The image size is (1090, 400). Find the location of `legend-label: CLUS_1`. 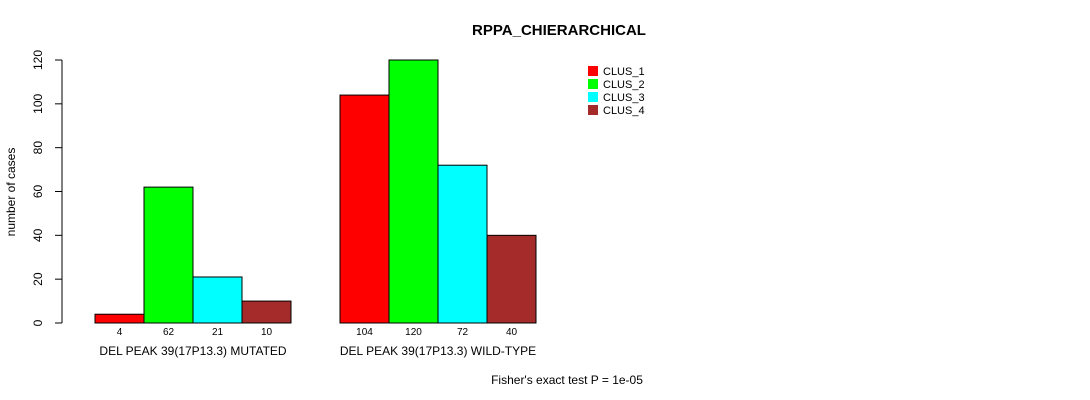

legend-label: CLUS_1 is located at coordinates (624, 72).